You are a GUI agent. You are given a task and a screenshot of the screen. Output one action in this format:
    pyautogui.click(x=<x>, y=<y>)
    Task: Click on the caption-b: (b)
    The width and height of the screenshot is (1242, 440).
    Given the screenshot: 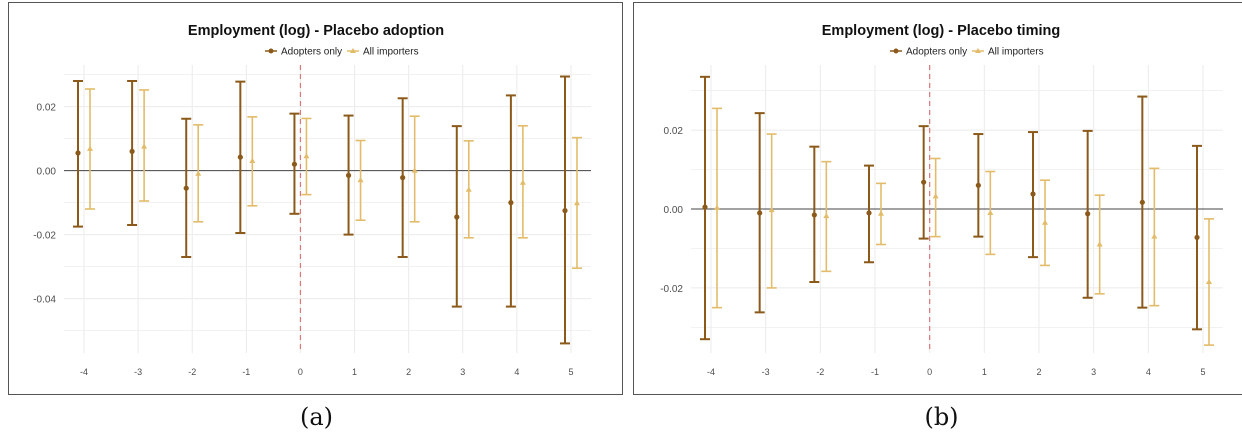 What is the action you would take?
    pyautogui.click(x=941, y=417)
    